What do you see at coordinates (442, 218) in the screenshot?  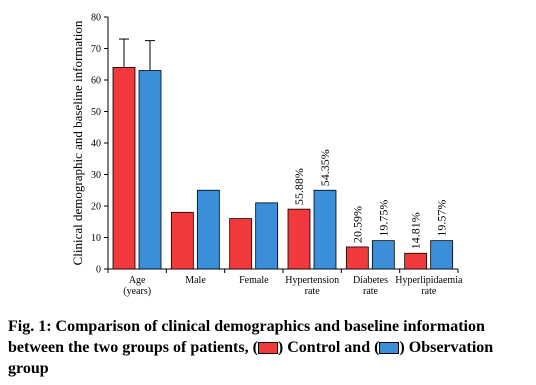 I see `annotation: 19.57%` at bounding box center [442, 218].